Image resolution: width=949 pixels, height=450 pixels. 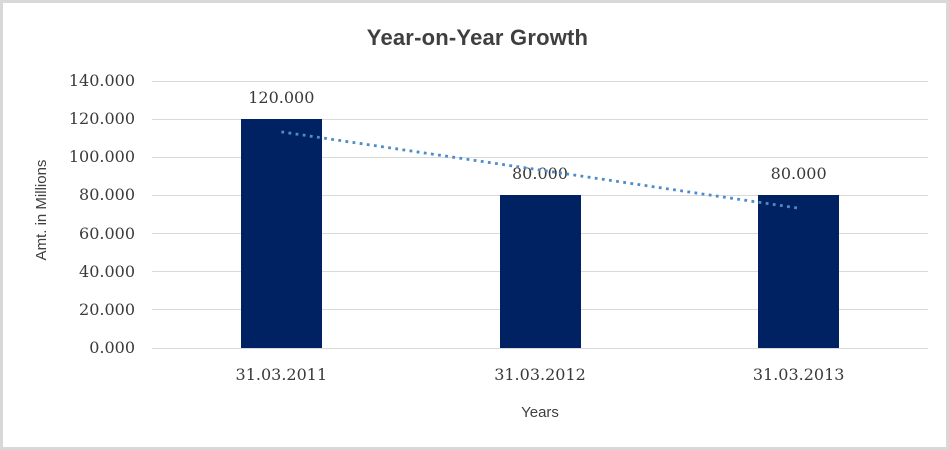 I want to click on x-axis-title: Years, so click(x=540, y=412).